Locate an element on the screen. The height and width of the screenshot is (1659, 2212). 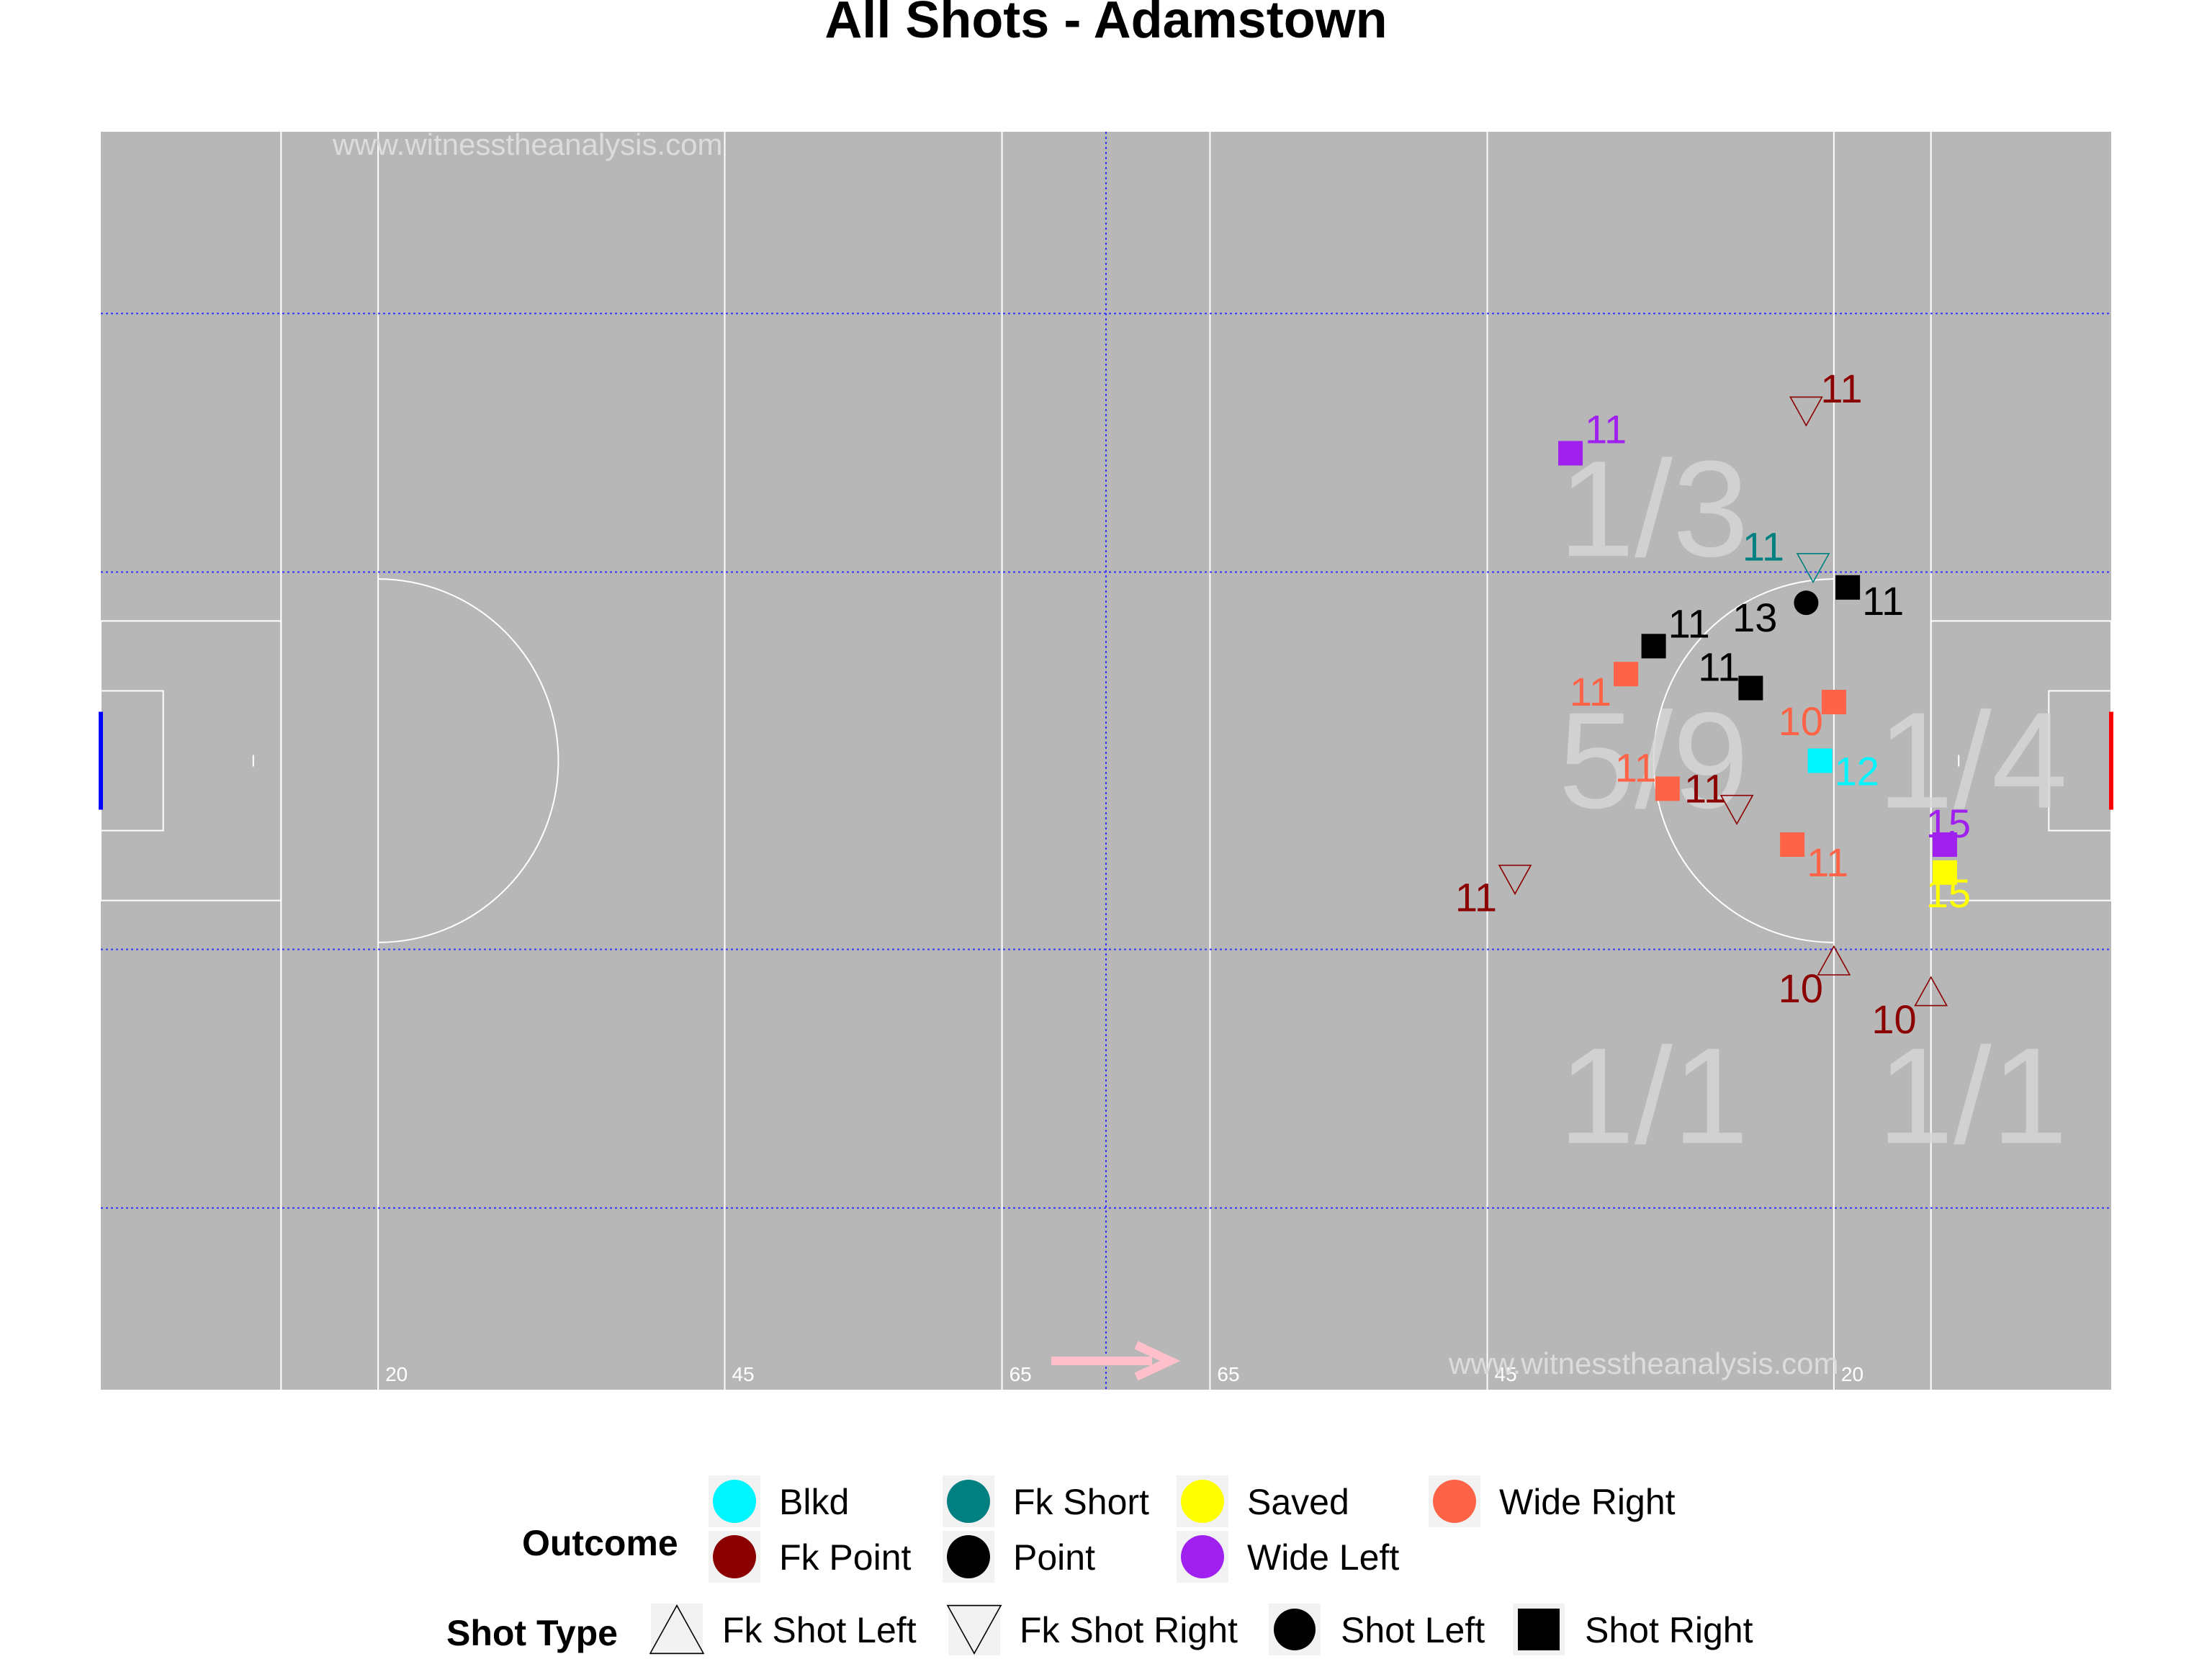
left-arc is located at coordinates (468, 760).